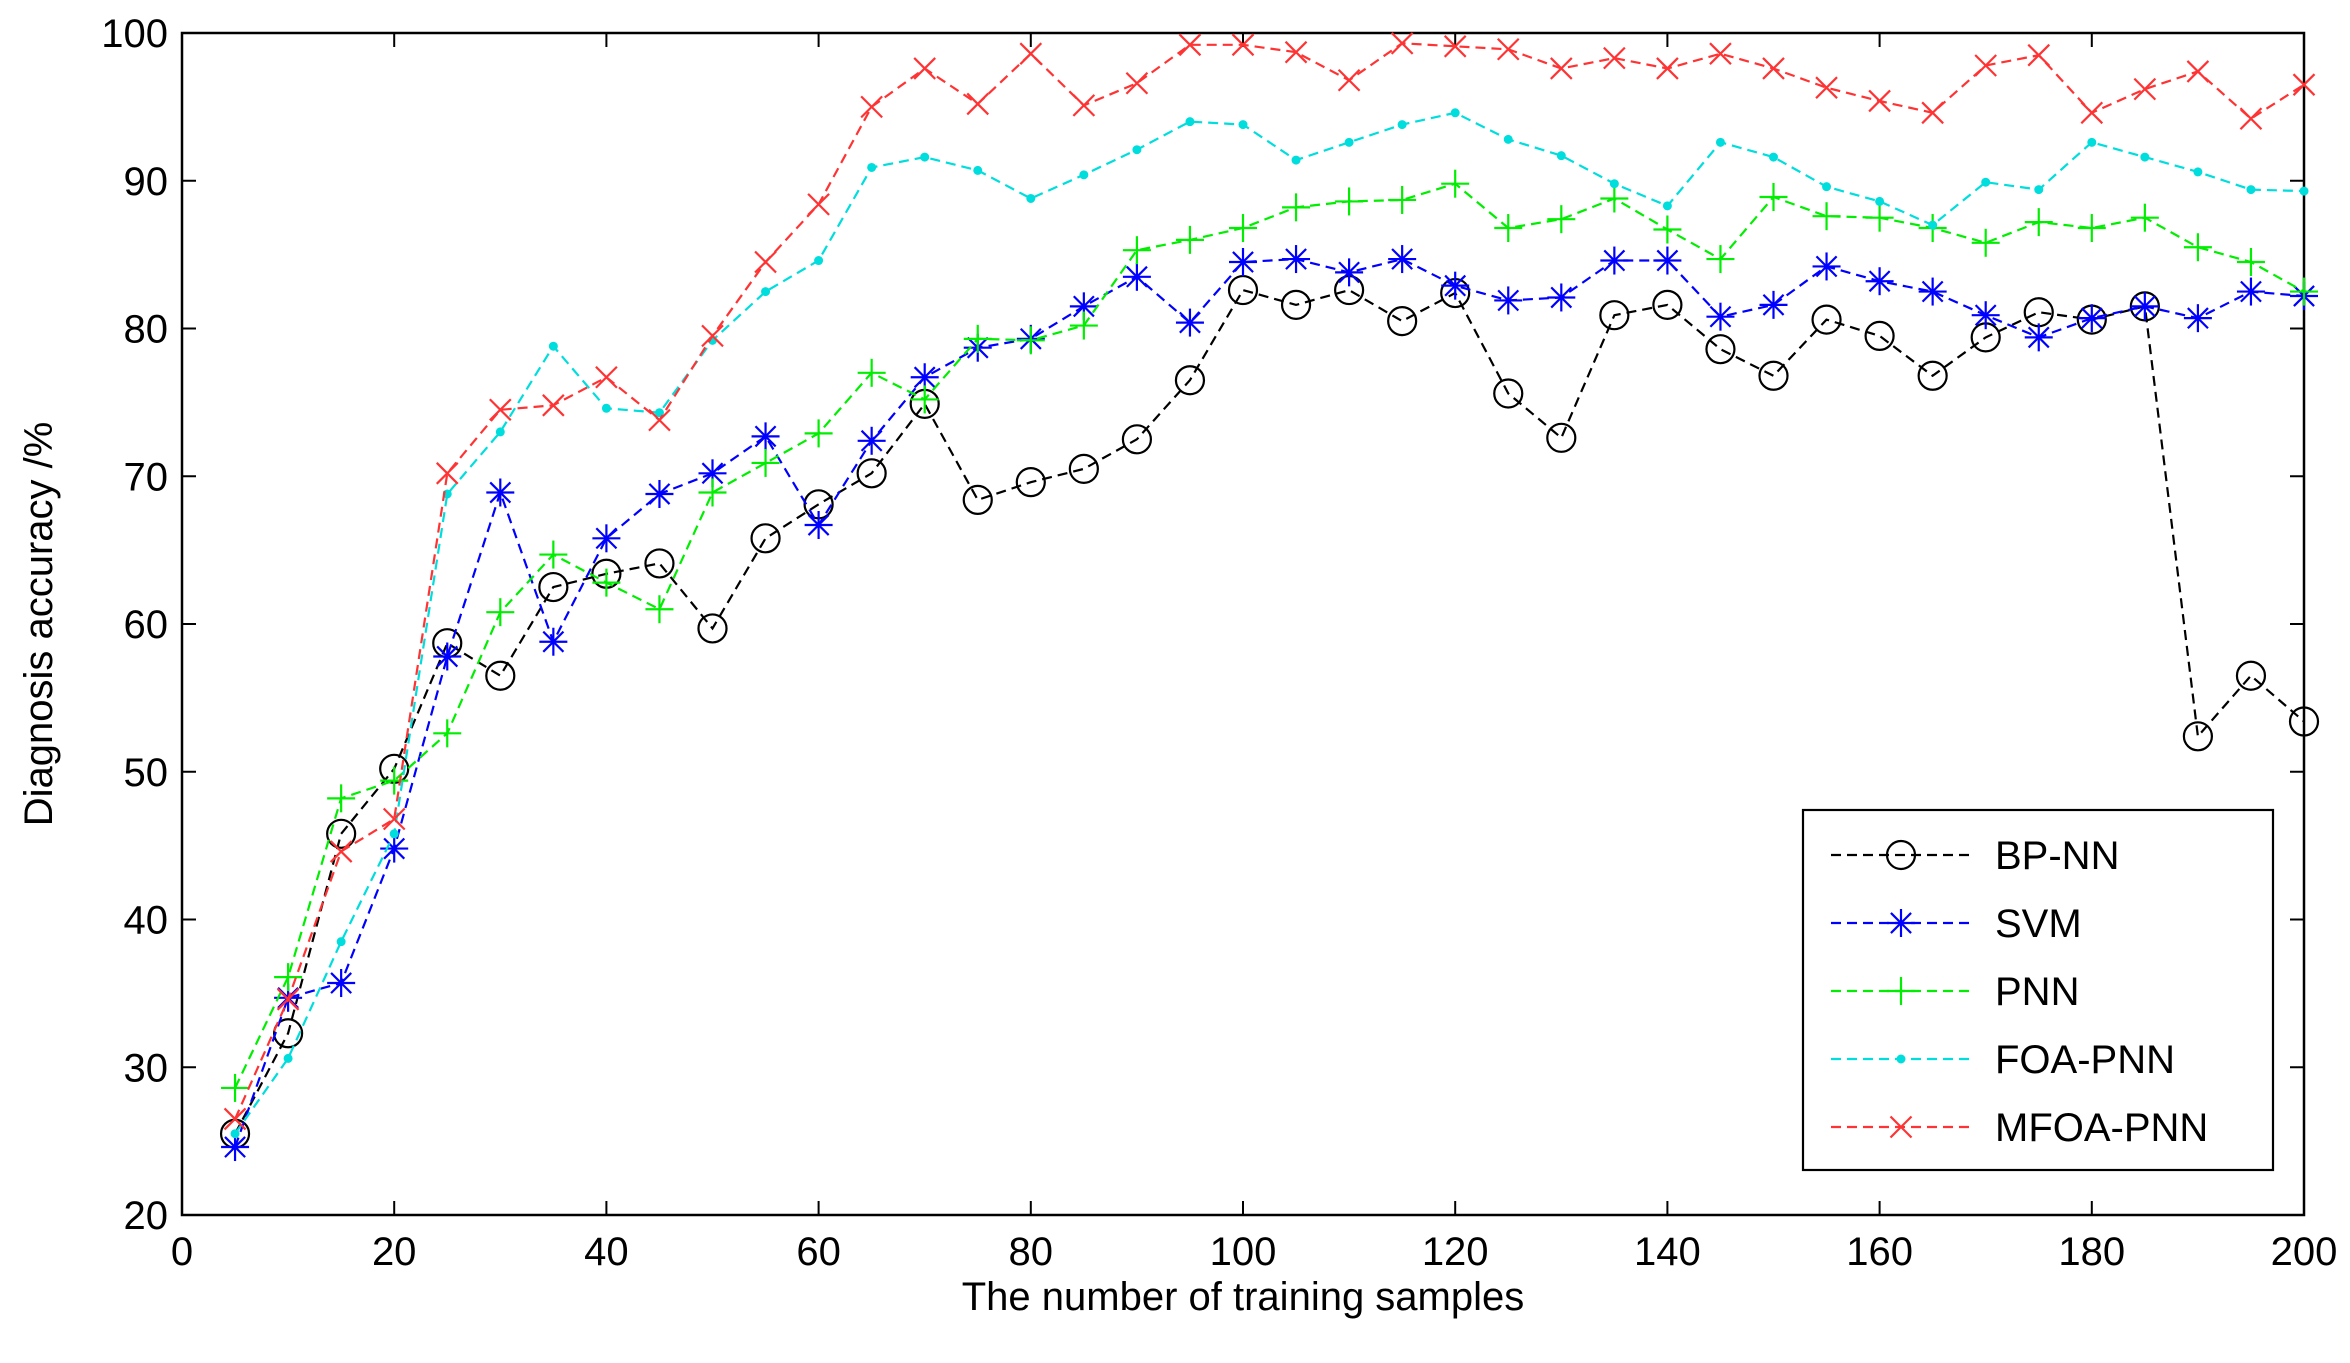  What do you see at coordinates (146, 1216) in the screenshot?
I see `y-tick-label: 20` at bounding box center [146, 1216].